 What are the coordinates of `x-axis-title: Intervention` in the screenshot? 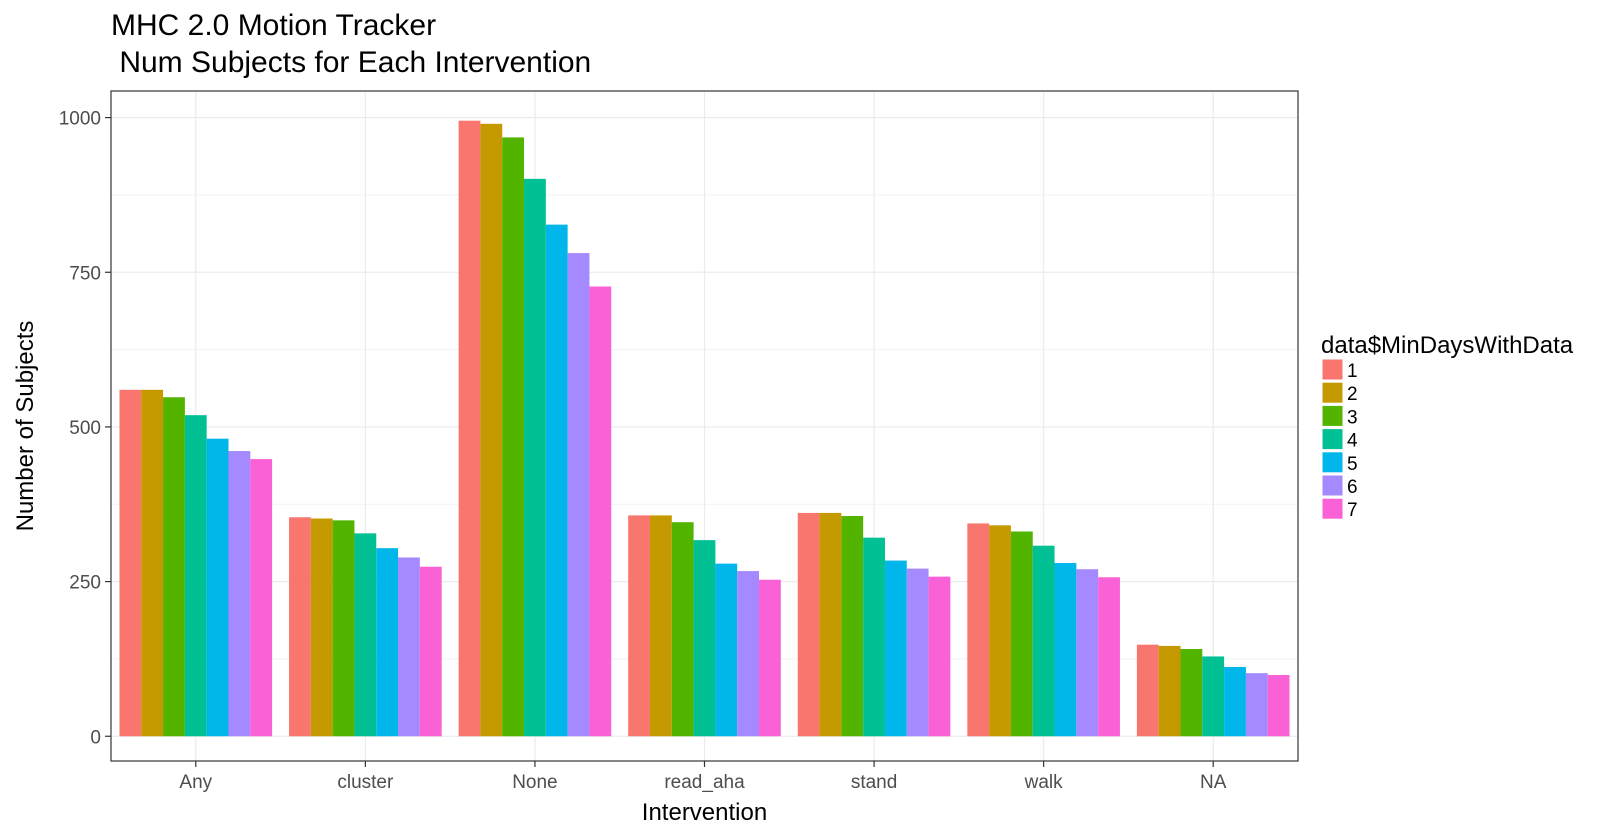 It's located at (704, 812).